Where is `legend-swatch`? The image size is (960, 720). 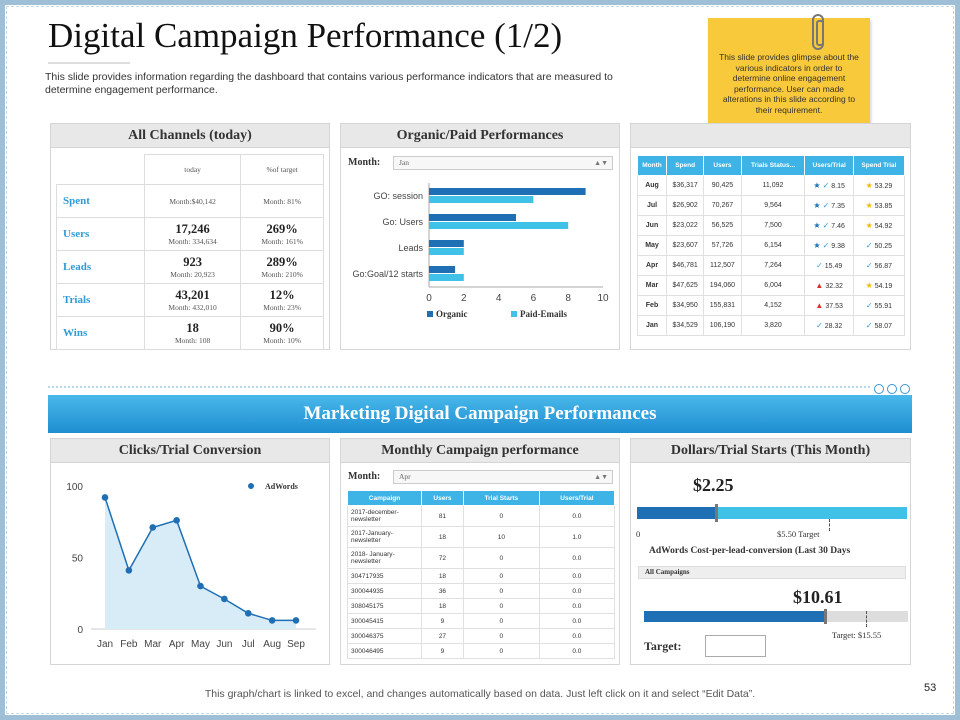
legend-swatch is located at coordinates (430, 314).